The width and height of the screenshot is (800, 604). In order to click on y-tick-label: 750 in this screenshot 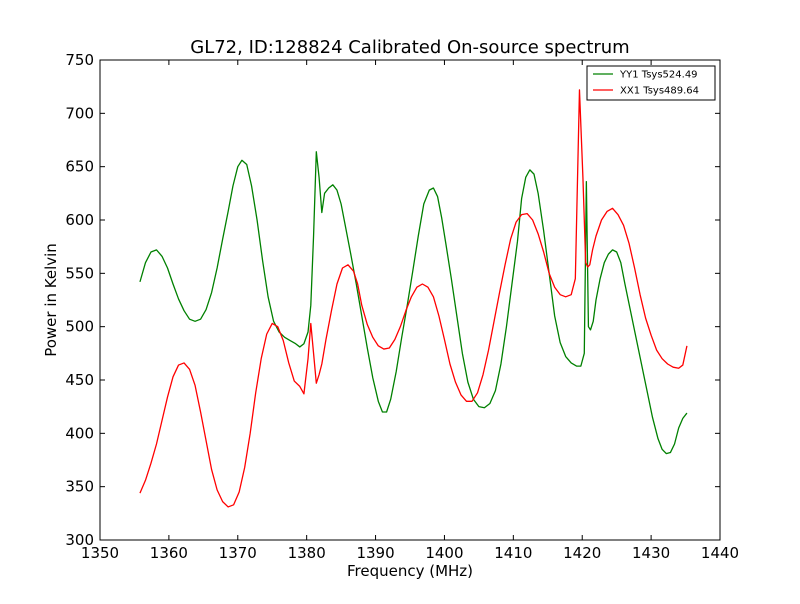, I will do `click(79, 60)`.